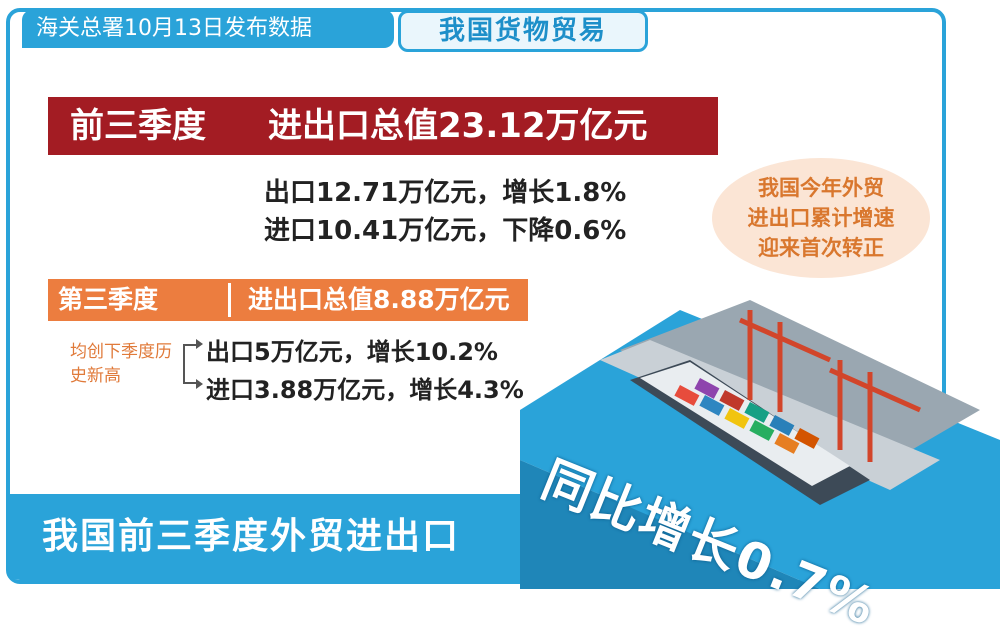 The image size is (1000, 640). What do you see at coordinates (379, 299) in the screenshot?
I see `q3-total: 进出口总值8.88万亿元` at bounding box center [379, 299].